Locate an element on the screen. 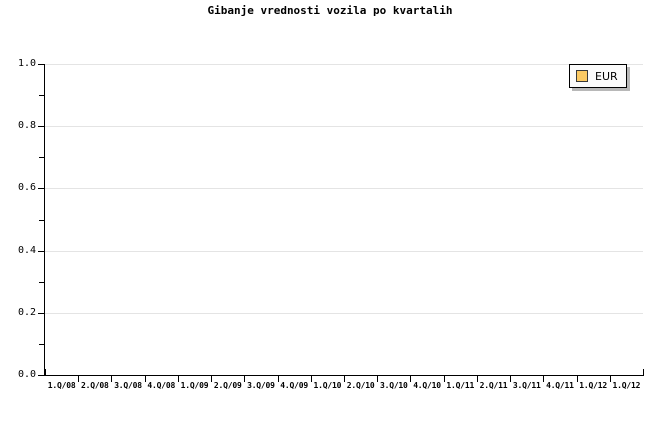 The image size is (660, 440). x-axis-tick-label: 4.Q/08 is located at coordinates (161, 385).